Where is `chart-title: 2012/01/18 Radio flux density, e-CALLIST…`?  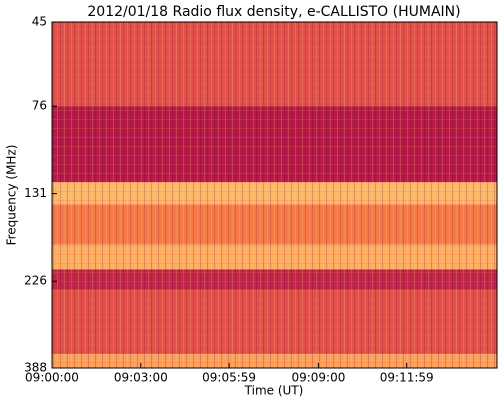
chart-title: 2012/01/18 Radio flux density, e-CALLIST… is located at coordinates (273, 12).